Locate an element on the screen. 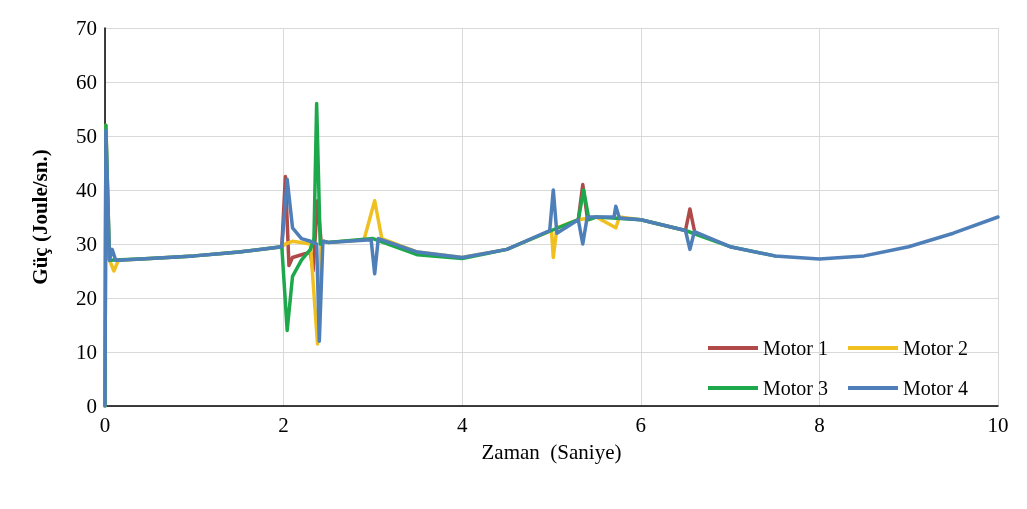 The height and width of the screenshot is (509, 1027). x-tick-label: 6 is located at coordinates (641, 424).